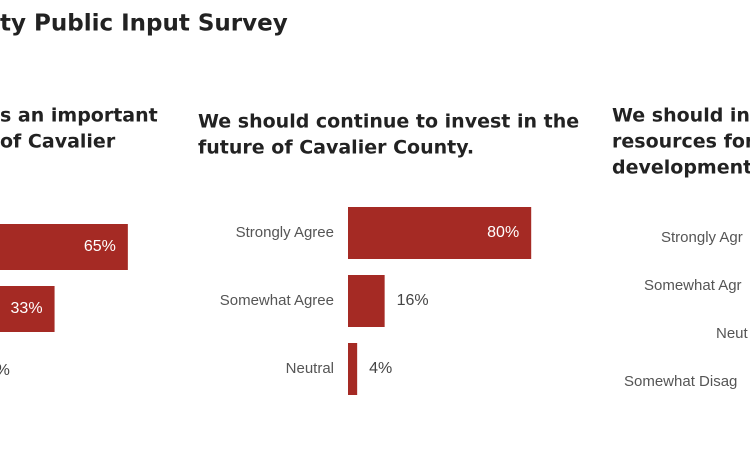 This screenshot has width=750, height=463. Describe the element at coordinates (336, 148) in the screenshot. I see `chart-title: future of Cavalier County.` at that location.